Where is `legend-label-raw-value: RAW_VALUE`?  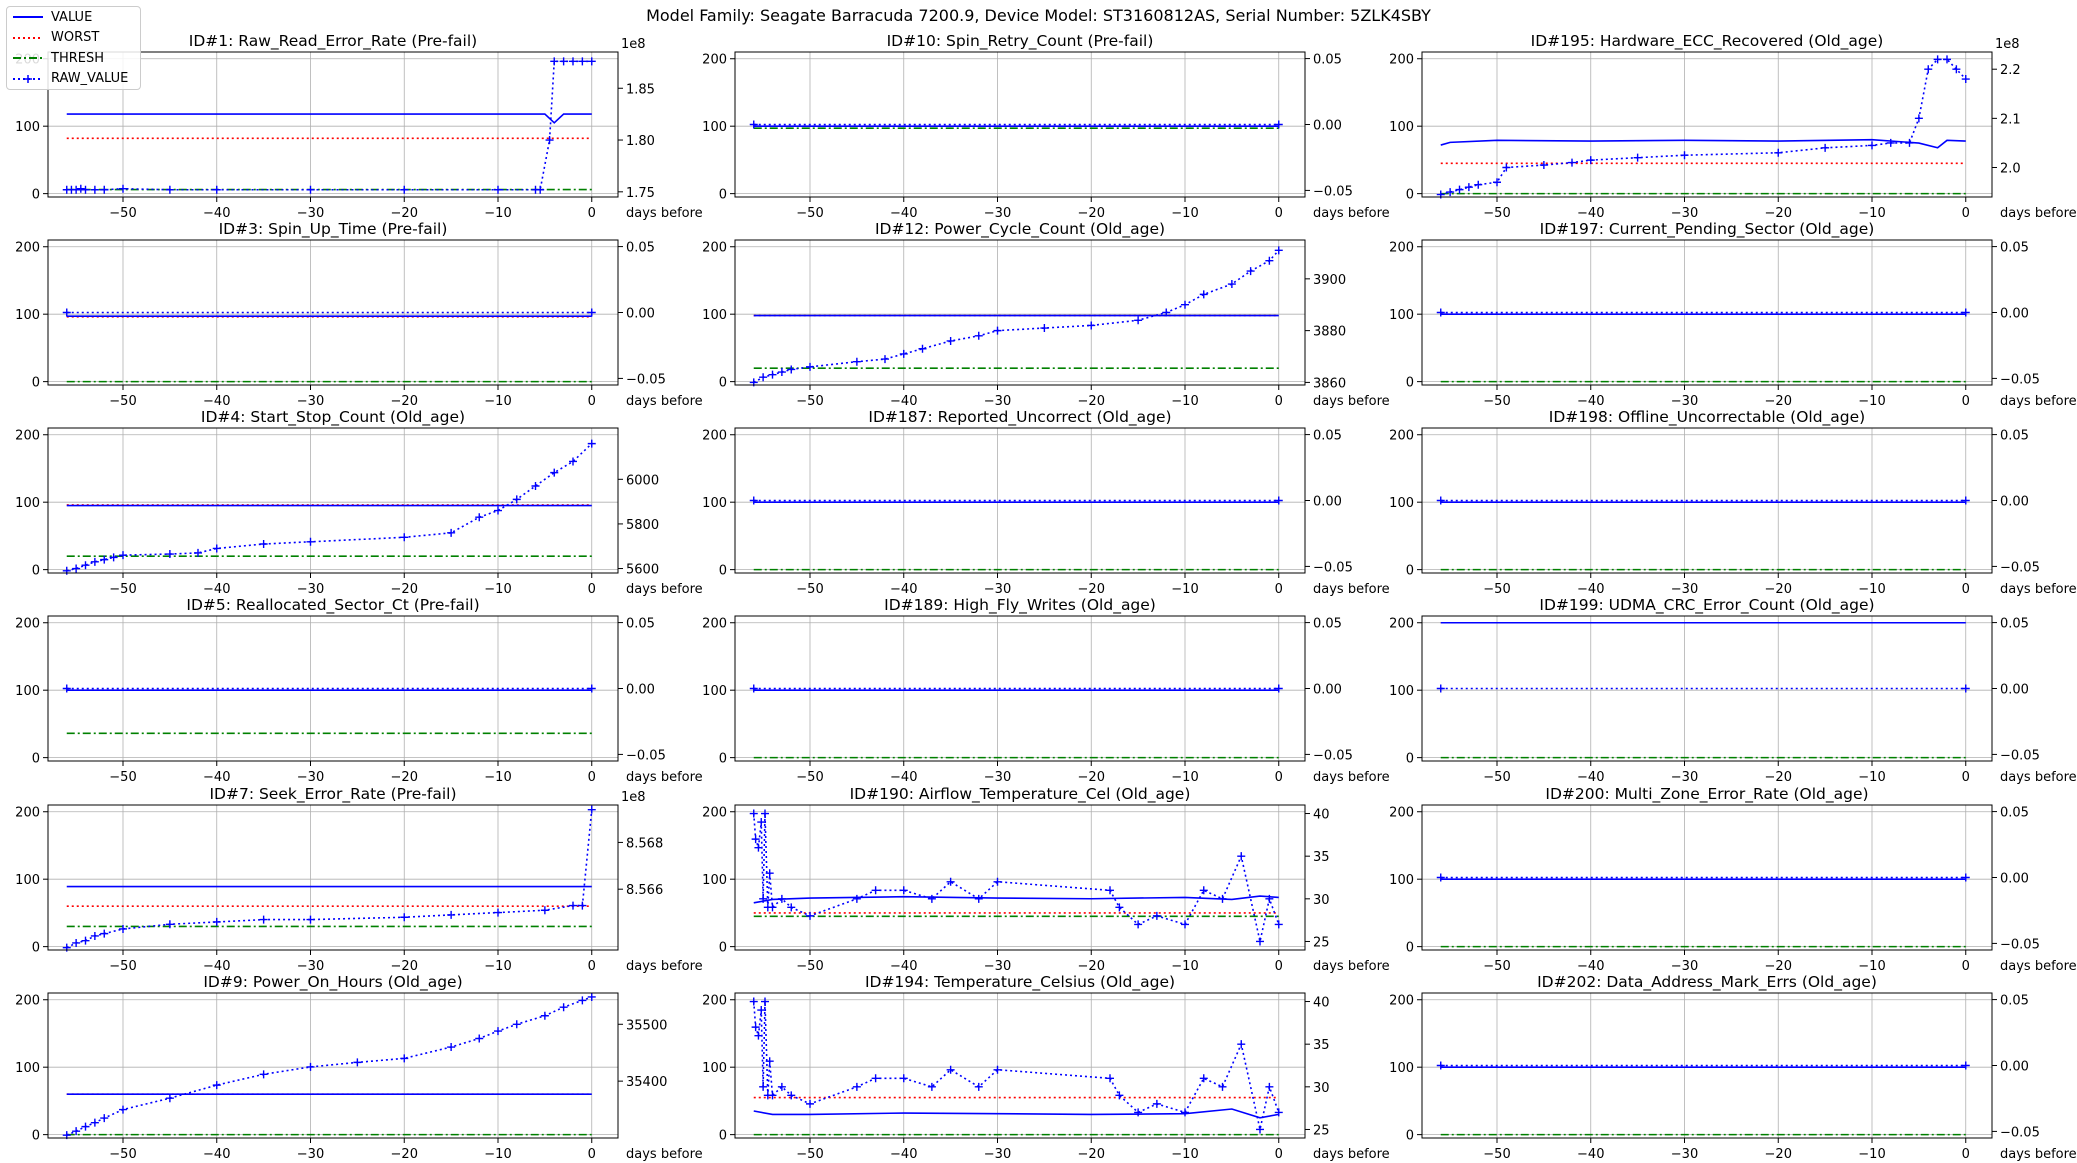 legend-label-raw-value: RAW_VALUE is located at coordinates (90, 79).